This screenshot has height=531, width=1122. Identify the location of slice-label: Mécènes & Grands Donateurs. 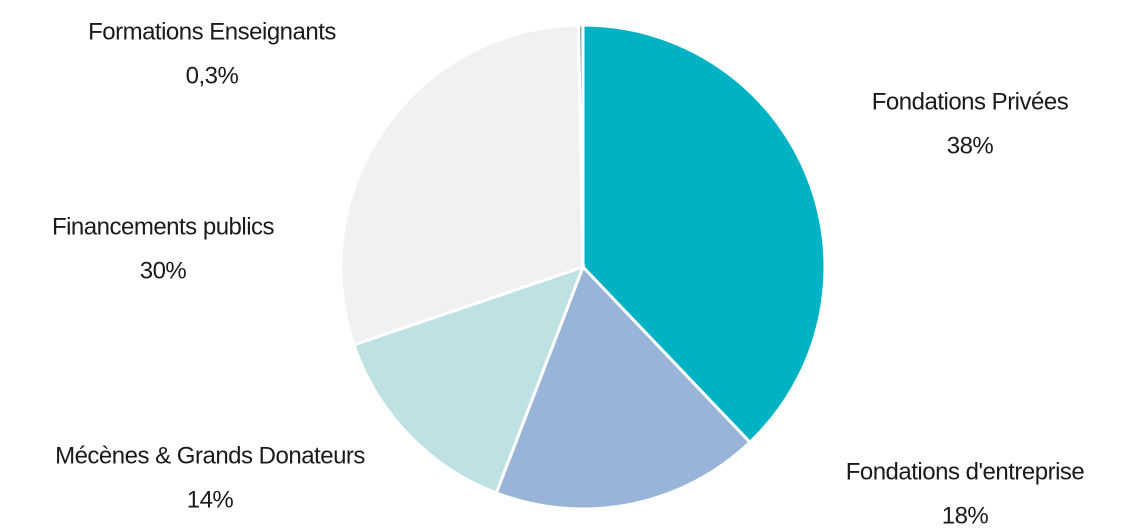
(210, 455).